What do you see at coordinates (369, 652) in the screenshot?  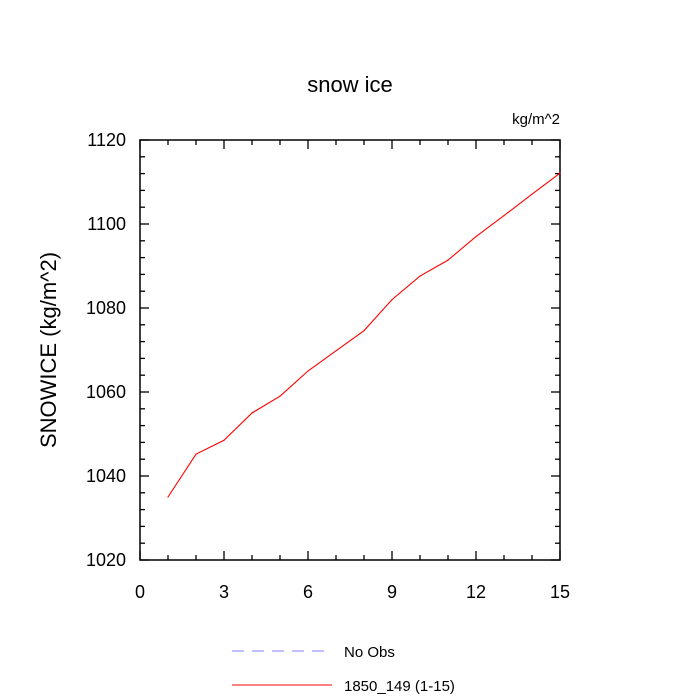 I see `legend-label: No Obs` at bounding box center [369, 652].